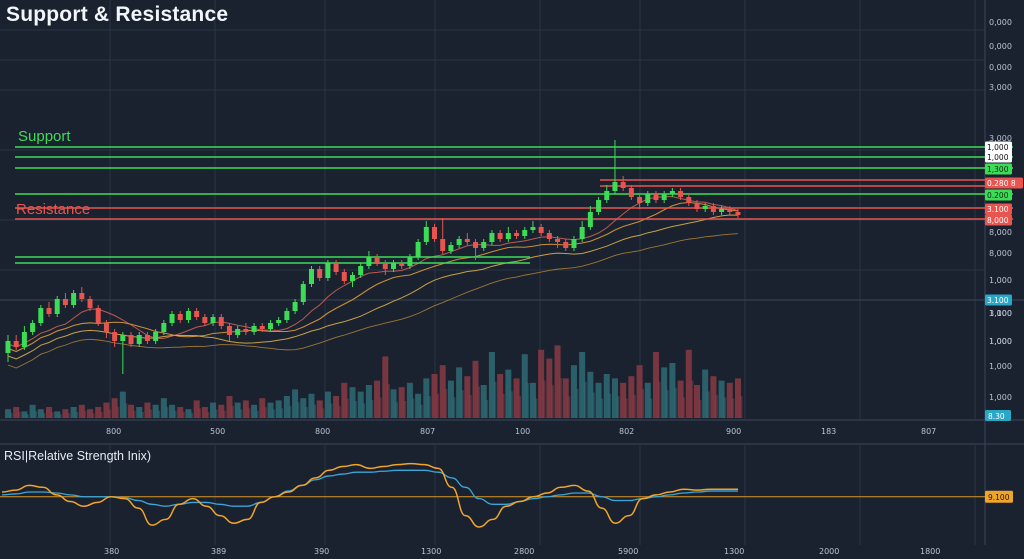 The height and width of the screenshot is (559, 1024). Describe the element at coordinates (829, 551) in the screenshot. I see `rsi-x-axis-label: 2000` at that location.